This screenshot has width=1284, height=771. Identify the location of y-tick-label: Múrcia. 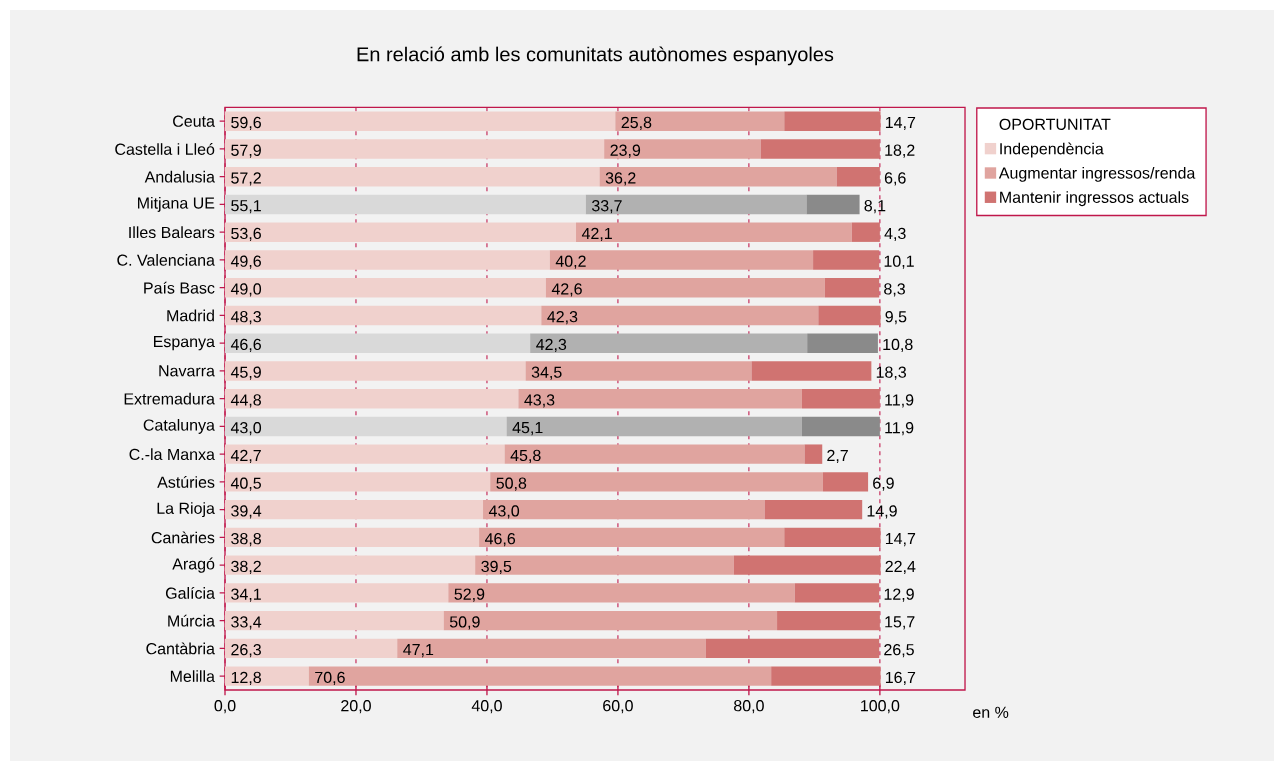
(191, 620).